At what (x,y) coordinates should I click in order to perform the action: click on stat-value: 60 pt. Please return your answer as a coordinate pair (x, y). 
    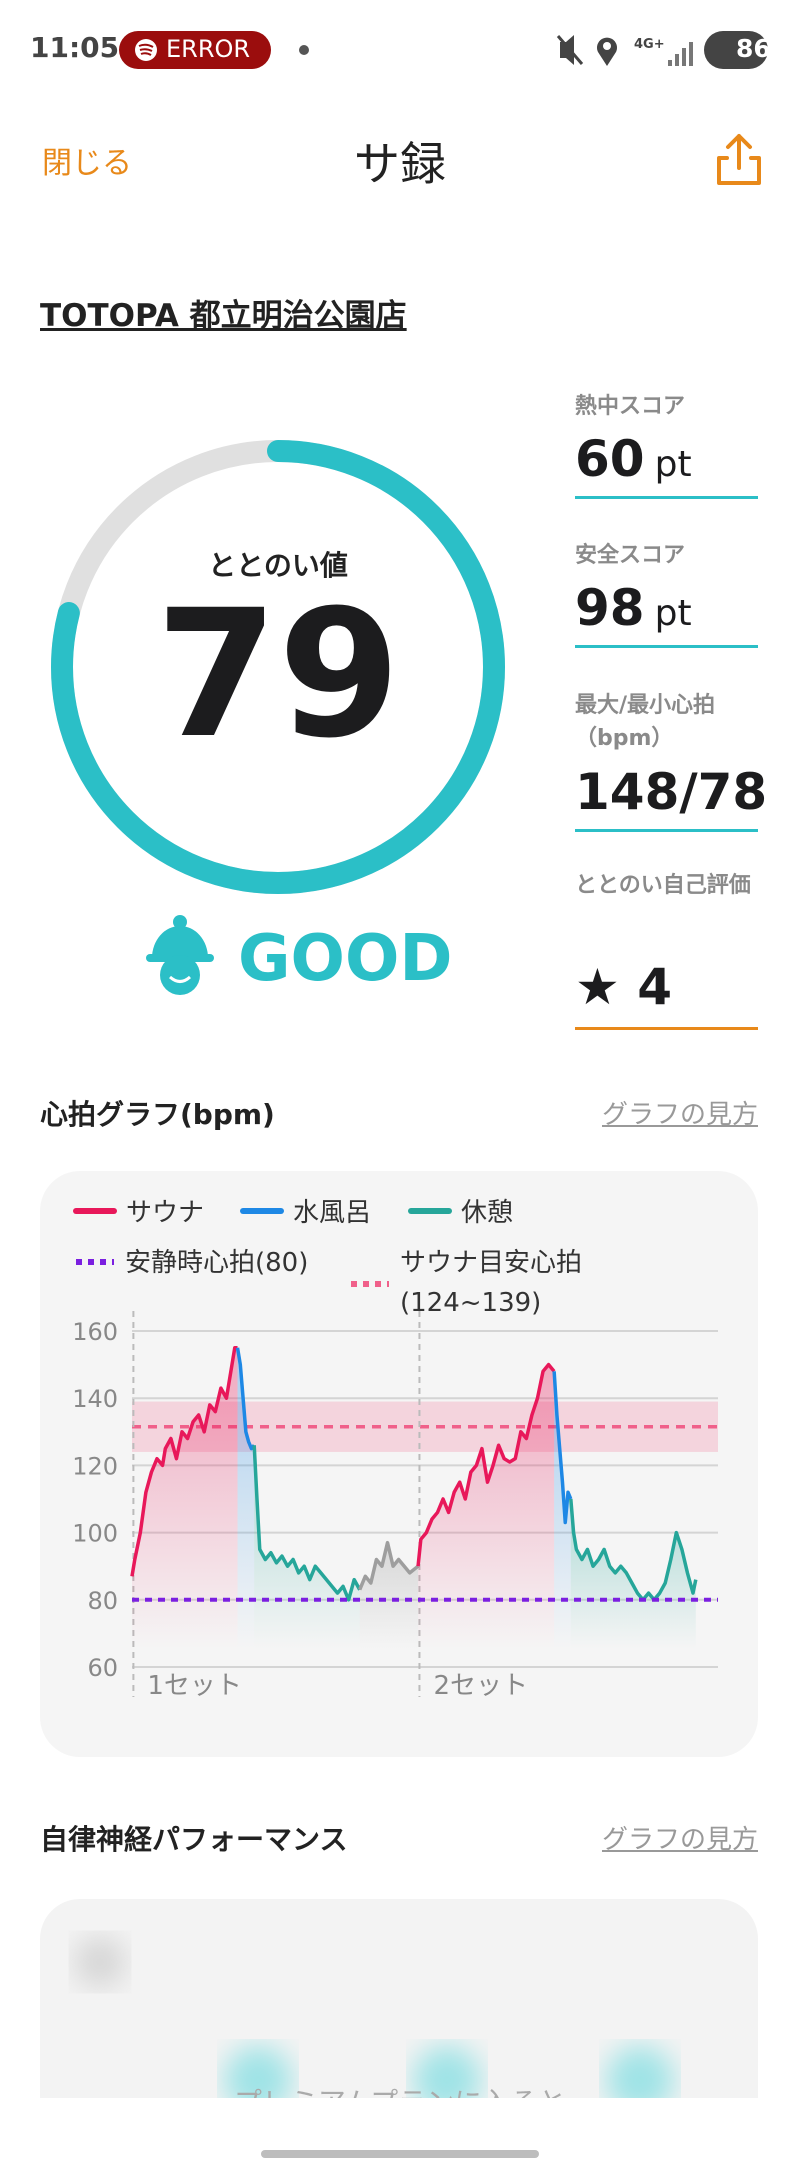
    Looking at the image, I should click on (633, 459).